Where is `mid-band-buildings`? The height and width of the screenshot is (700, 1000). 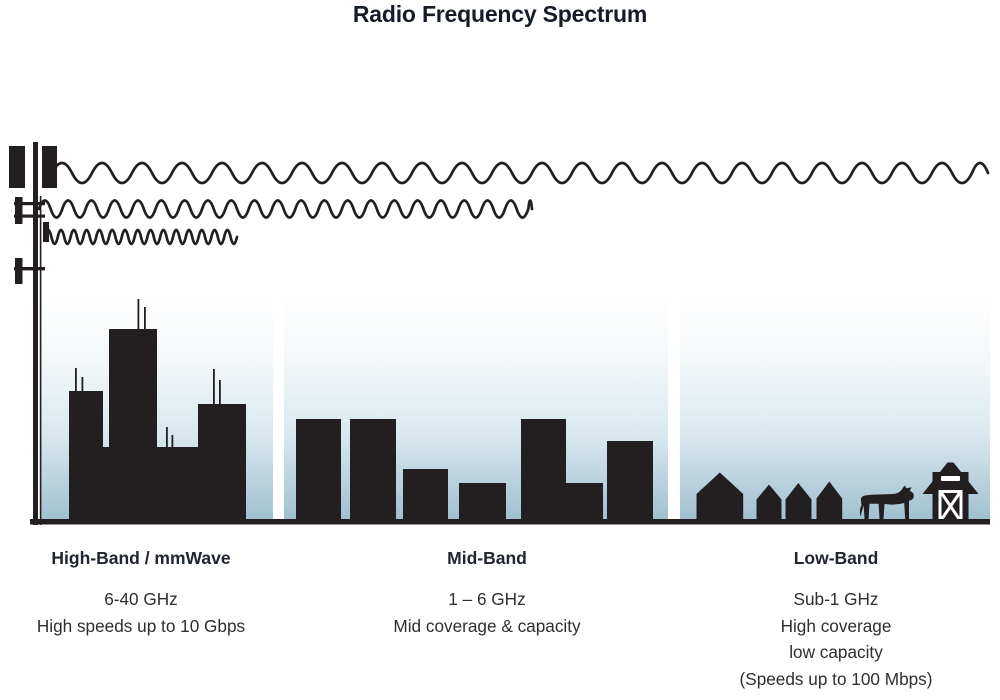
mid-band-buildings is located at coordinates (474, 469).